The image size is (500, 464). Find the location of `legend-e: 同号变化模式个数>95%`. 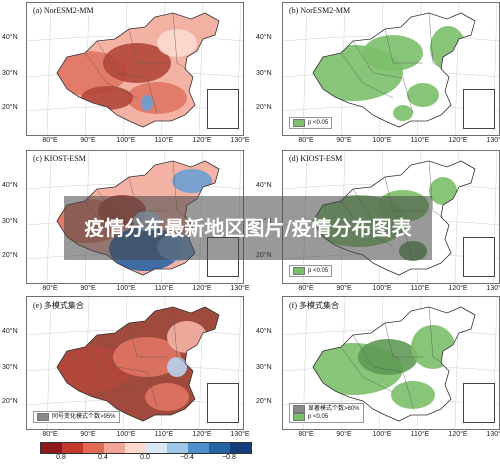

legend-e: 同号变化模式个数>95% is located at coordinates (76, 417).